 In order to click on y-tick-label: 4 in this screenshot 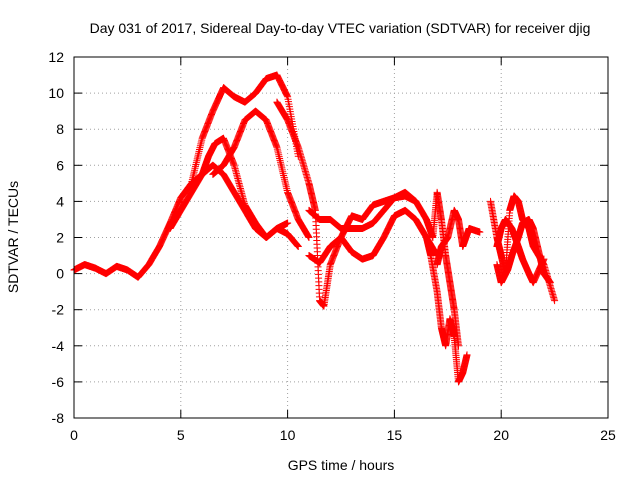, I will do `click(60, 201)`.